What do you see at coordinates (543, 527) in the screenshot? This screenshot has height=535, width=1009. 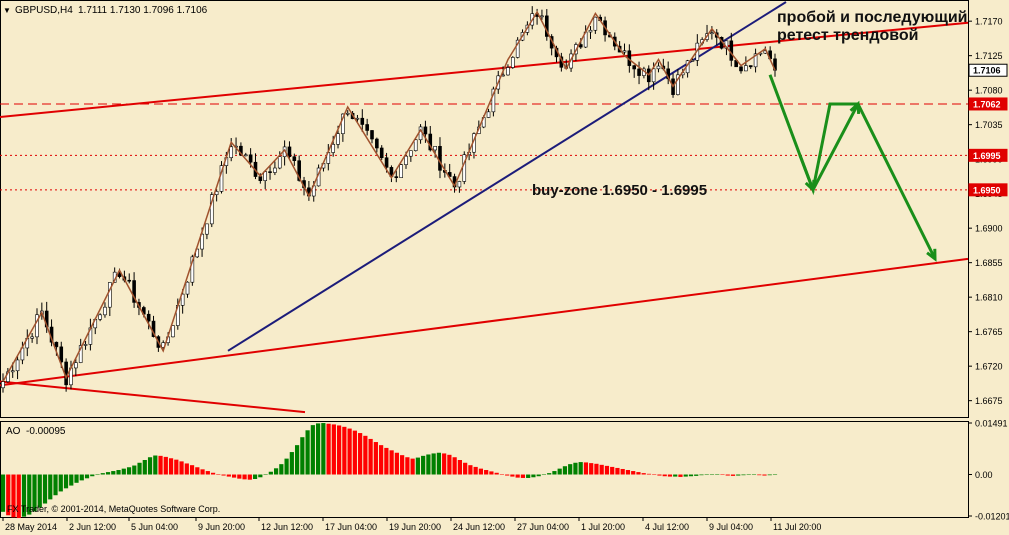 I see `time-tick-label: 27 Jun 04:00` at bounding box center [543, 527].